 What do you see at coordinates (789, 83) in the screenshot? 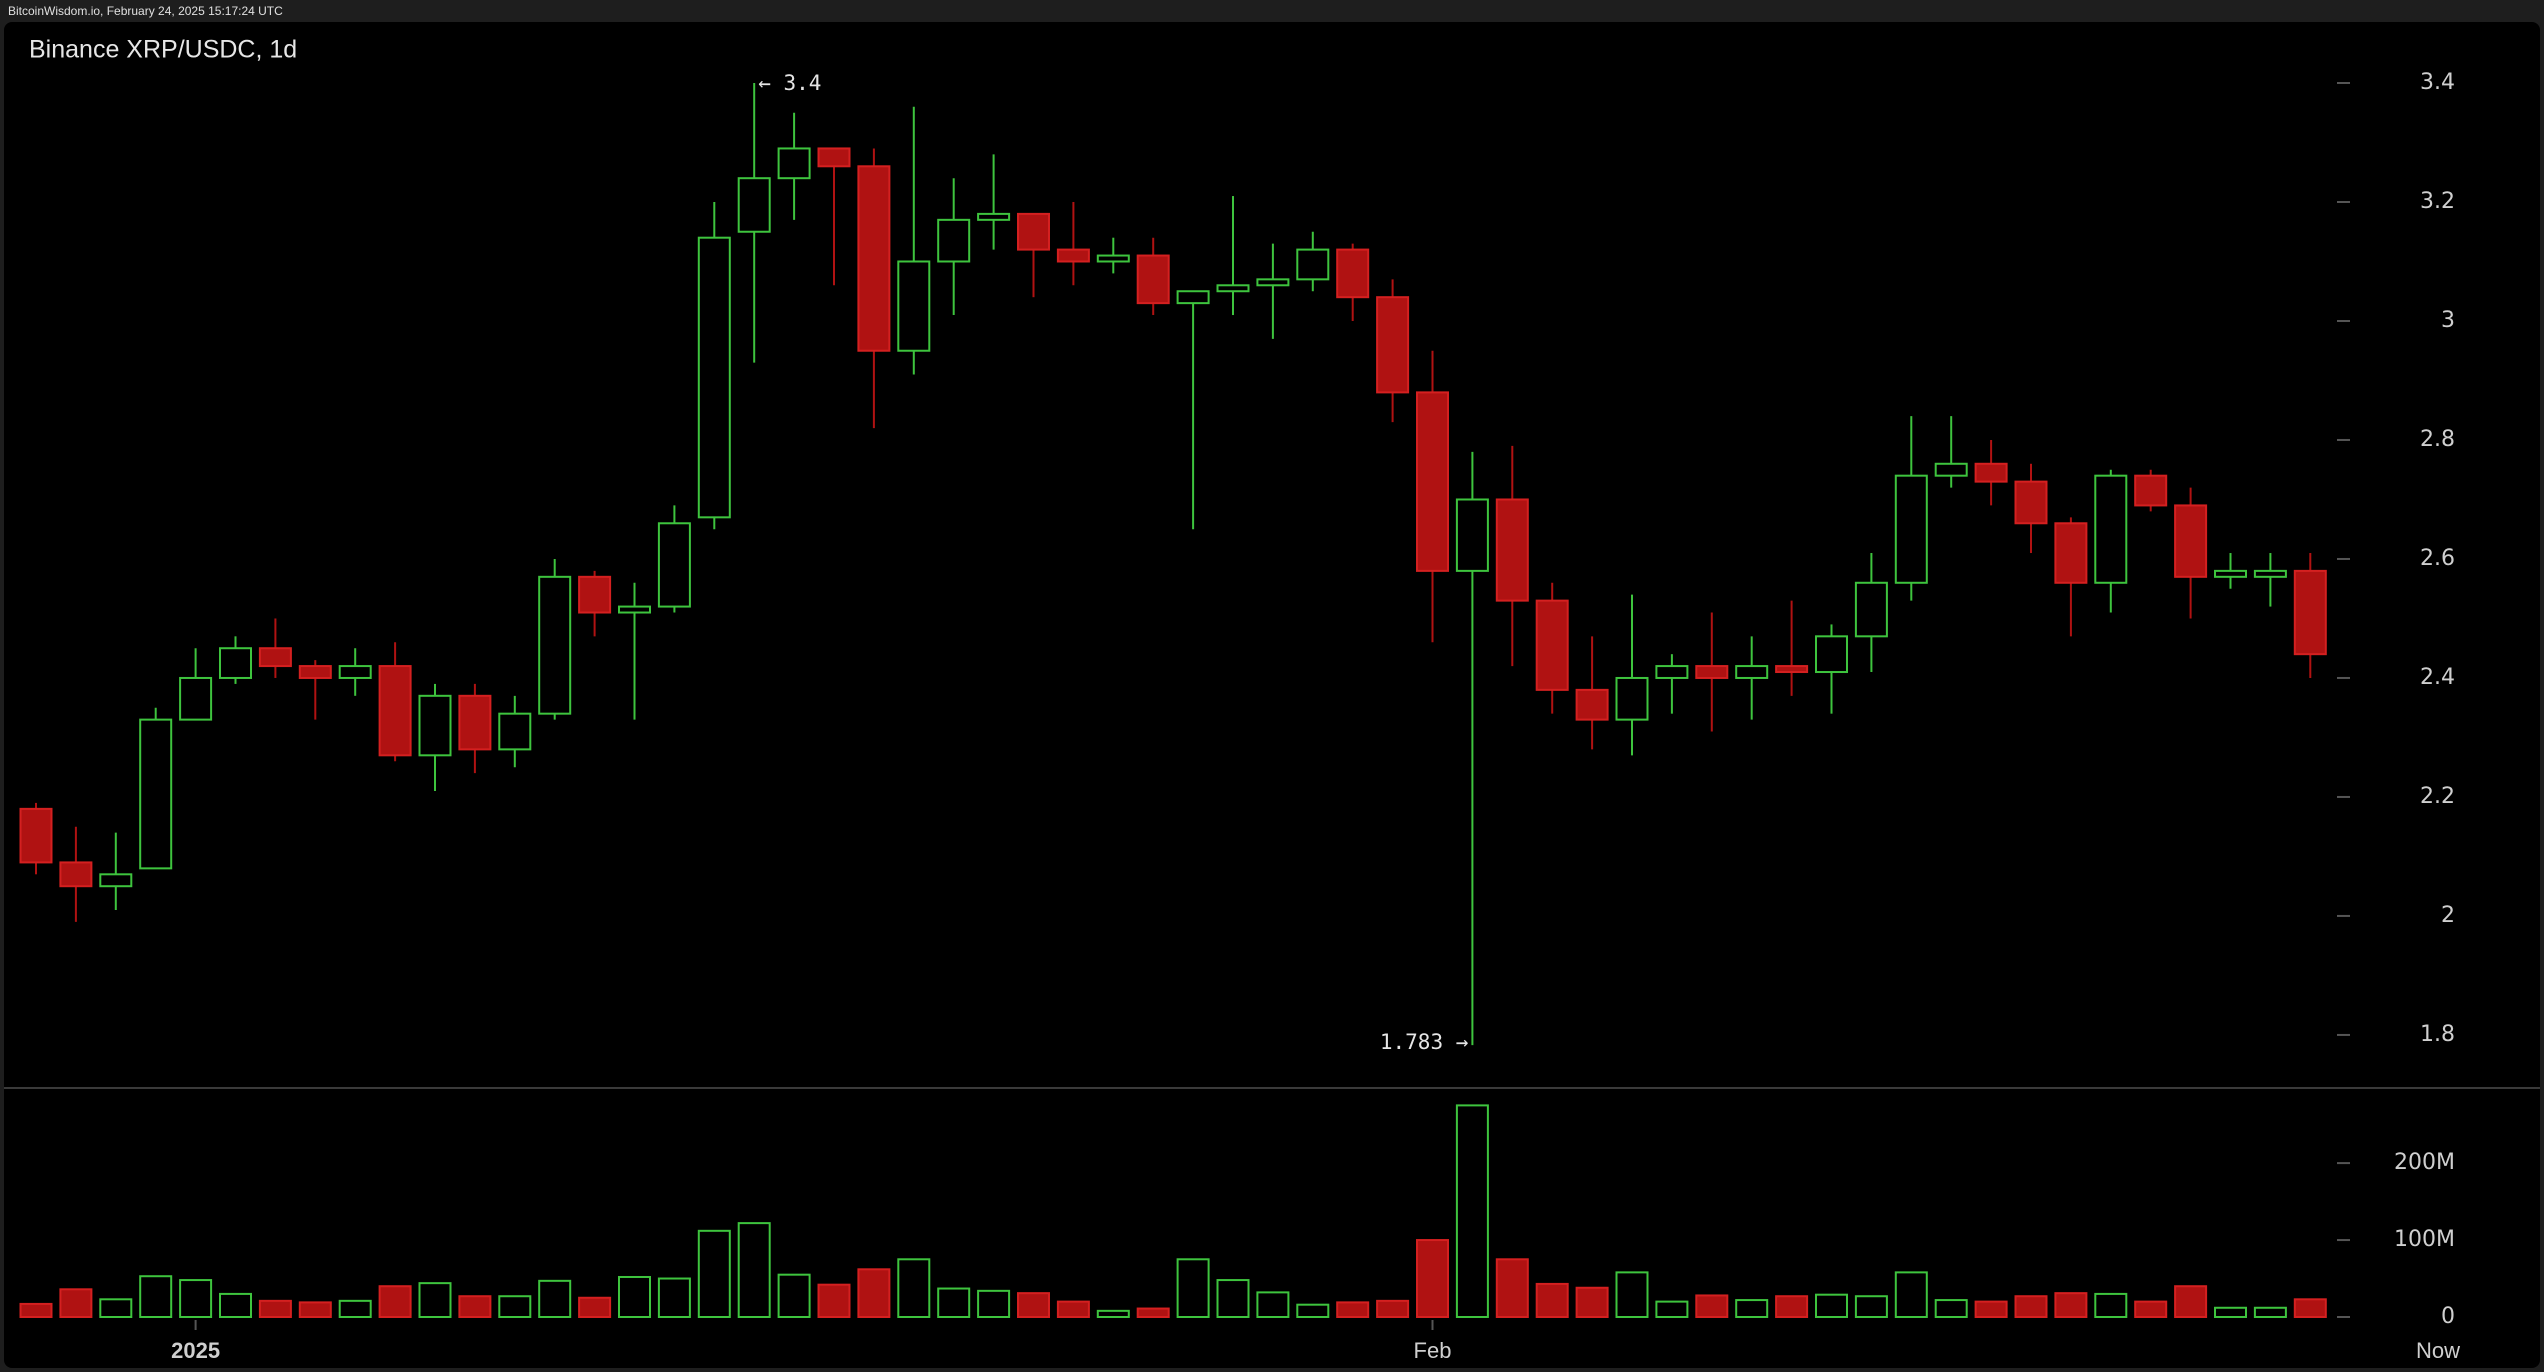
I see `high-annotation: ← 3.4` at bounding box center [789, 83].